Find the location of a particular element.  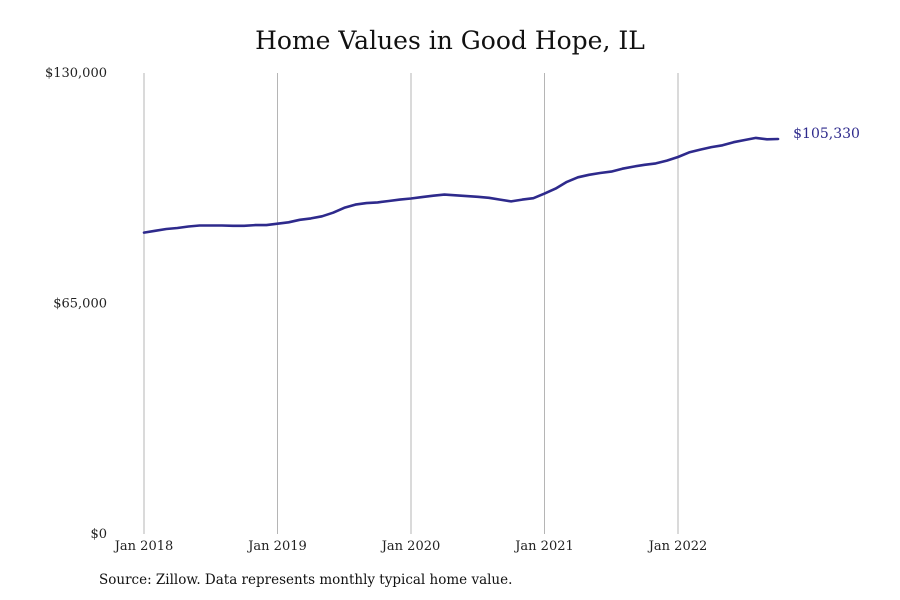

y-tick-label: $0 is located at coordinates (98, 534).